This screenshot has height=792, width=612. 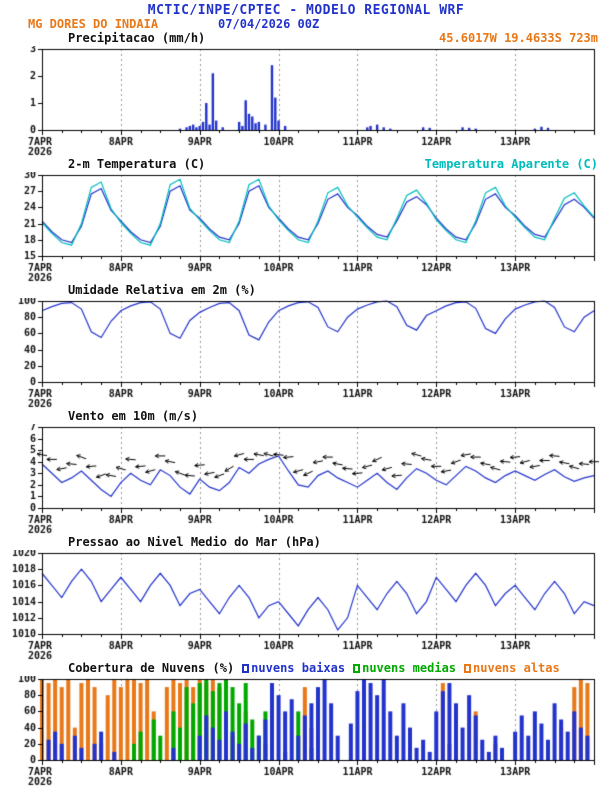 What do you see at coordinates (162, 290) in the screenshot?
I see `panel-title-humidity: Umidade Relativa em 2m (%)` at bounding box center [162, 290].